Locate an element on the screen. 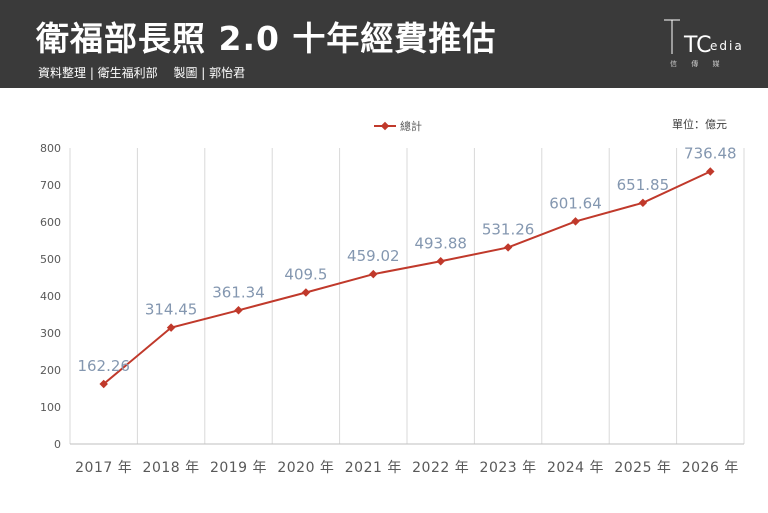 Image resolution: width=768 pixels, height=513 pixels. data-label: 361.34 is located at coordinates (238, 292).